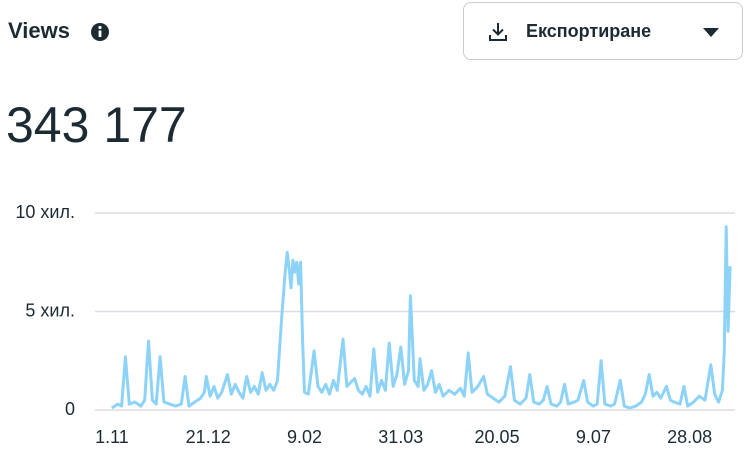 Image resolution: width=754 pixels, height=475 pixels. I want to click on total-value: 343 177, so click(96, 125).